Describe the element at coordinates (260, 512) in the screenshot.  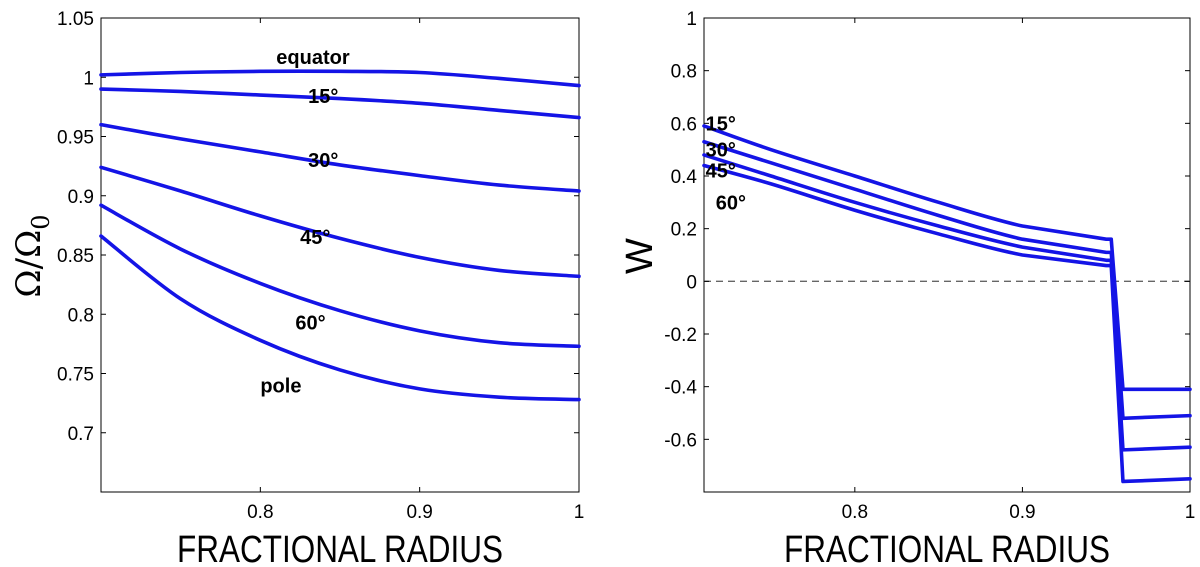
I see `omega-x-tick-label: 0.8` at that location.